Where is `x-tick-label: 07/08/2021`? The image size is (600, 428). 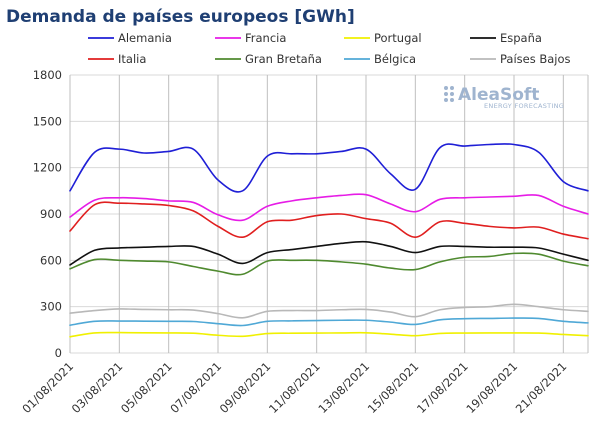
x-tick-label: 07/08/2021 is located at coordinates (195, 387).